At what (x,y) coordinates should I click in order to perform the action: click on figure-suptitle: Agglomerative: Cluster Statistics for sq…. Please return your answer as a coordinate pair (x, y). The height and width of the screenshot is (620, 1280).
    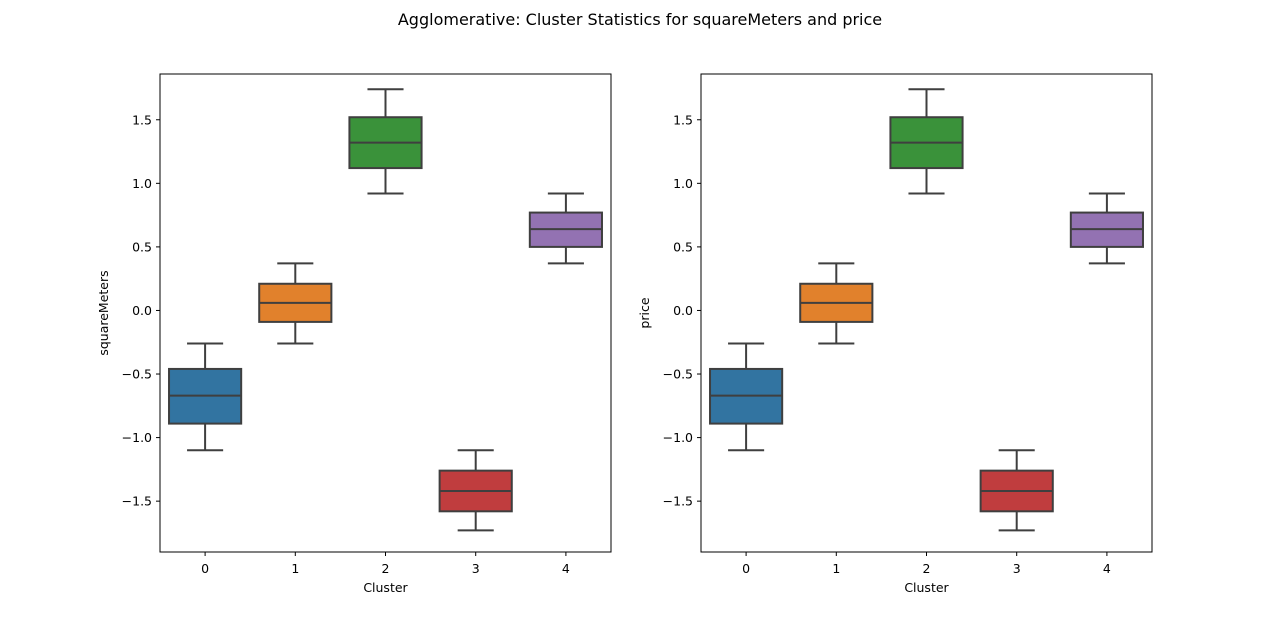
    Looking at the image, I should click on (640, 19).